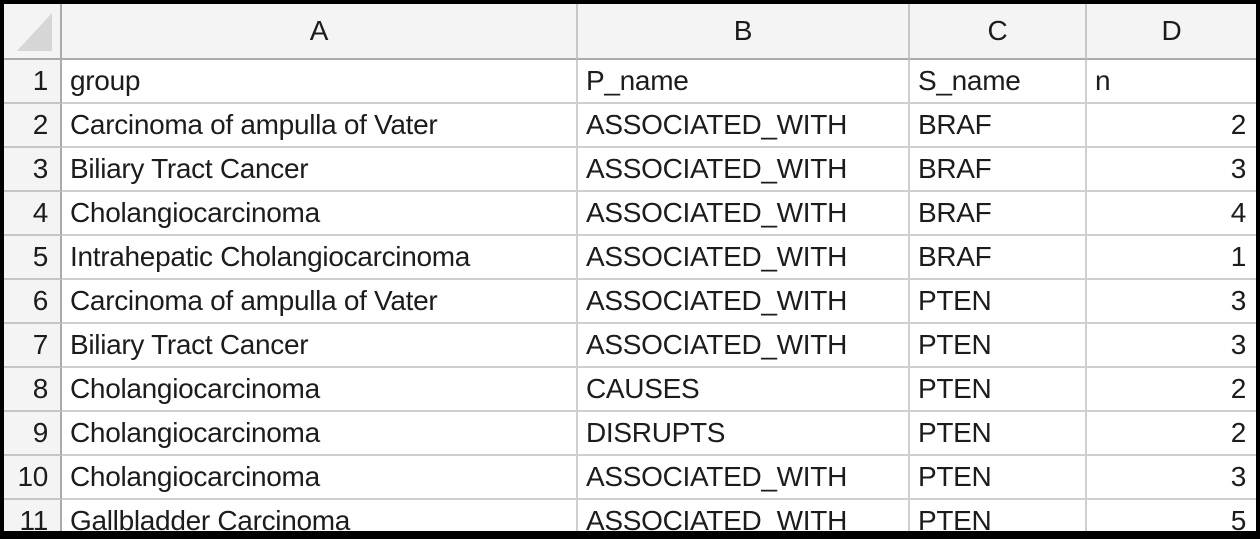 The width and height of the screenshot is (1260, 539). I want to click on column-header-d: D, so click(1171, 32).